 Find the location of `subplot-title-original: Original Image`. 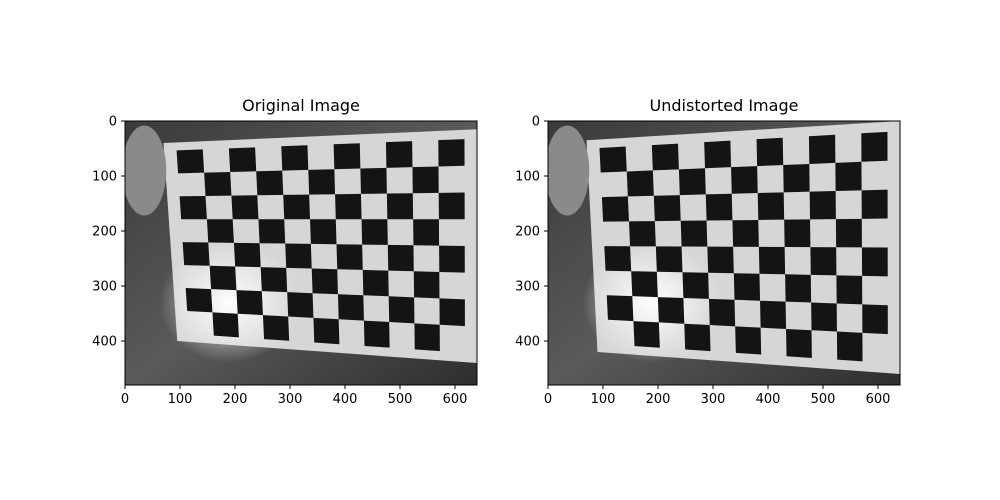

subplot-title-original: Original Image is located at coordinates (301, 105).